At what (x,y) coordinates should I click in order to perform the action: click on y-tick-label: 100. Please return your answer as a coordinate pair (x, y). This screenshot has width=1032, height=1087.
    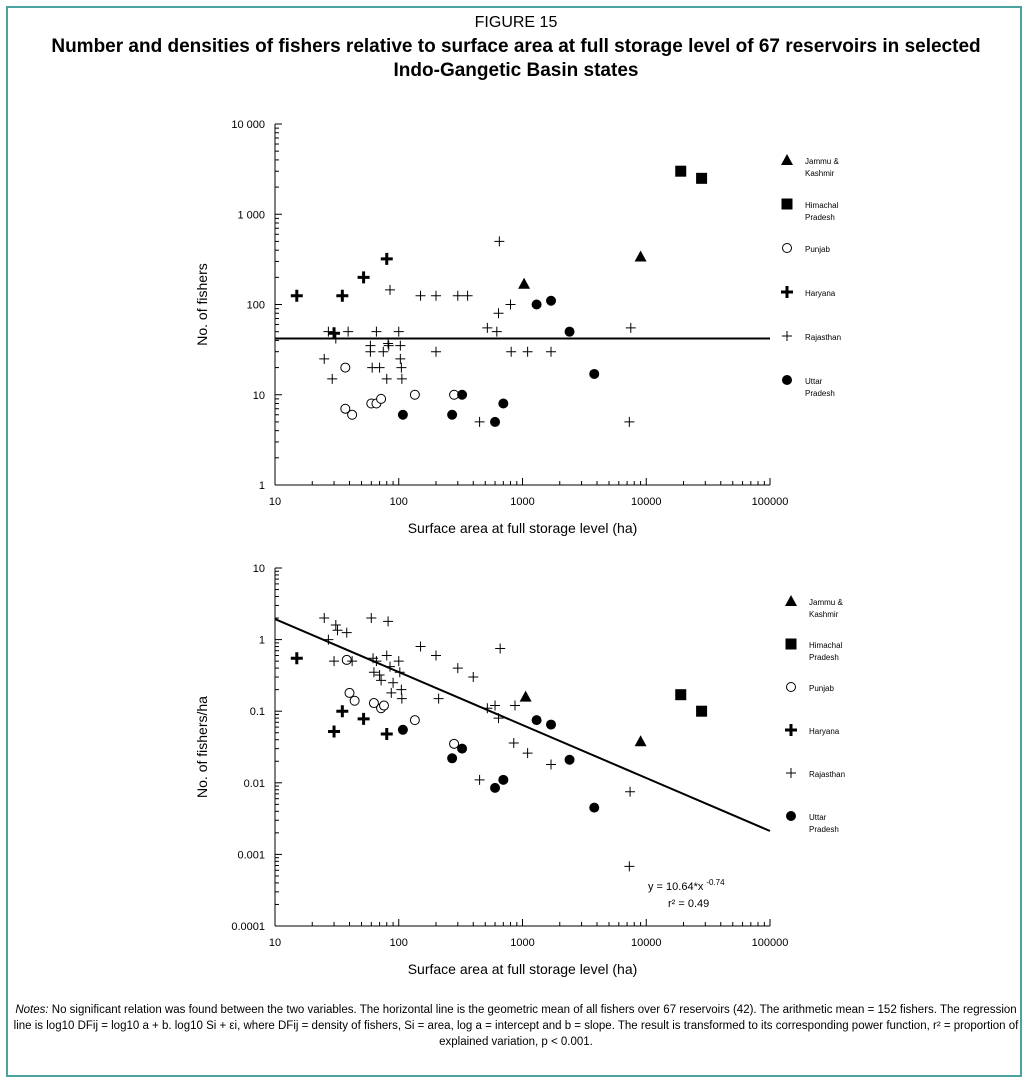
    Looking at the image, I should click on (256, 306).